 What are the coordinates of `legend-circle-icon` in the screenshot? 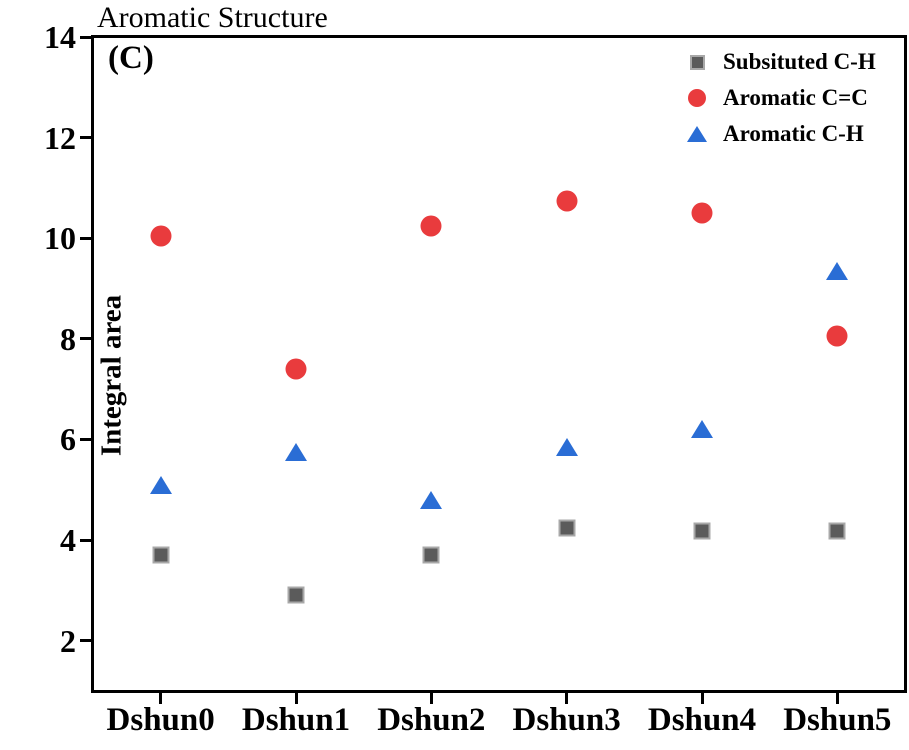 It's located at (697, 98).